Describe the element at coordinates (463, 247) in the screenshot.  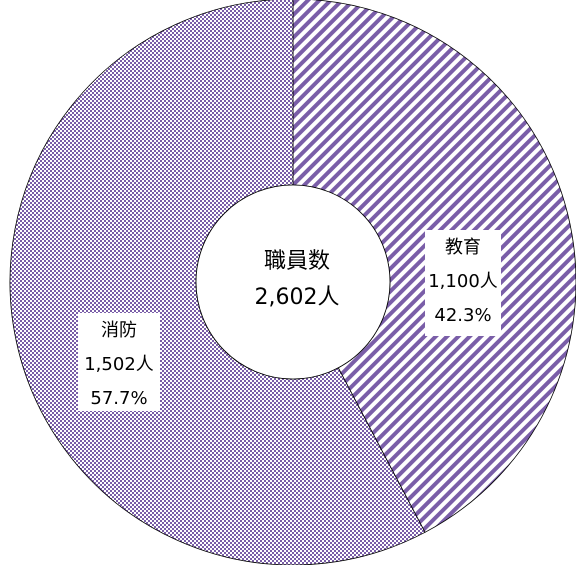
I see `category-label: 教育` at that location.